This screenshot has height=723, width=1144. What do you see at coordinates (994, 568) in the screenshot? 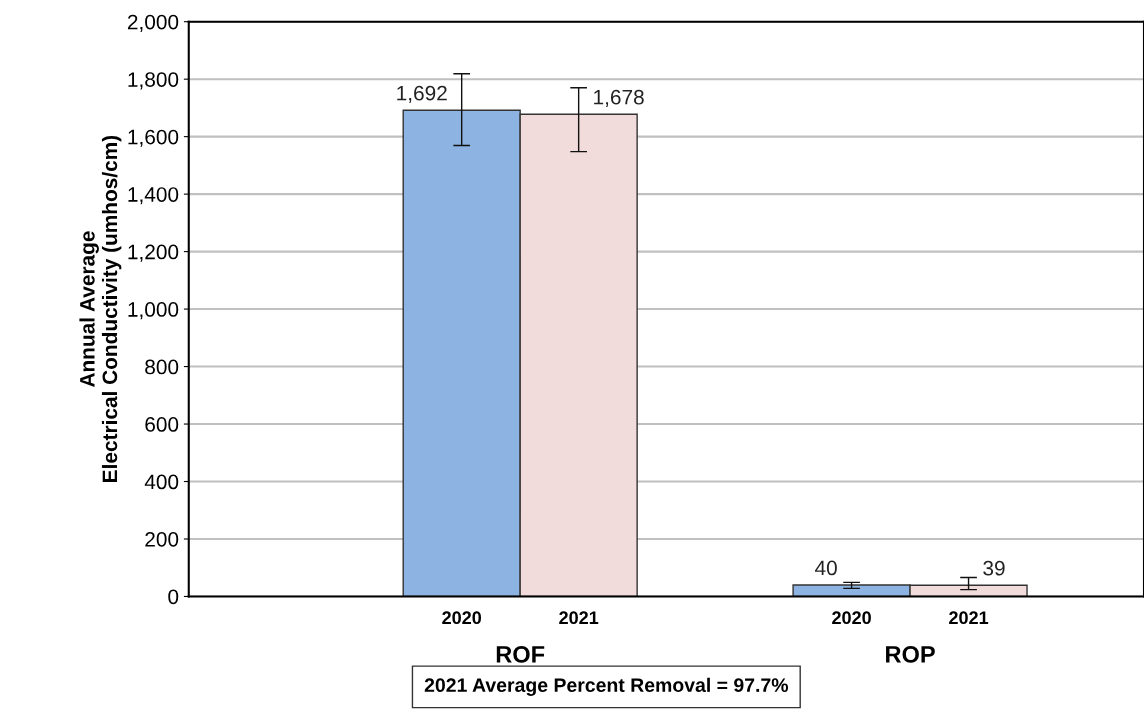
I see `data-label: 39` at bounding box center [994, 568].